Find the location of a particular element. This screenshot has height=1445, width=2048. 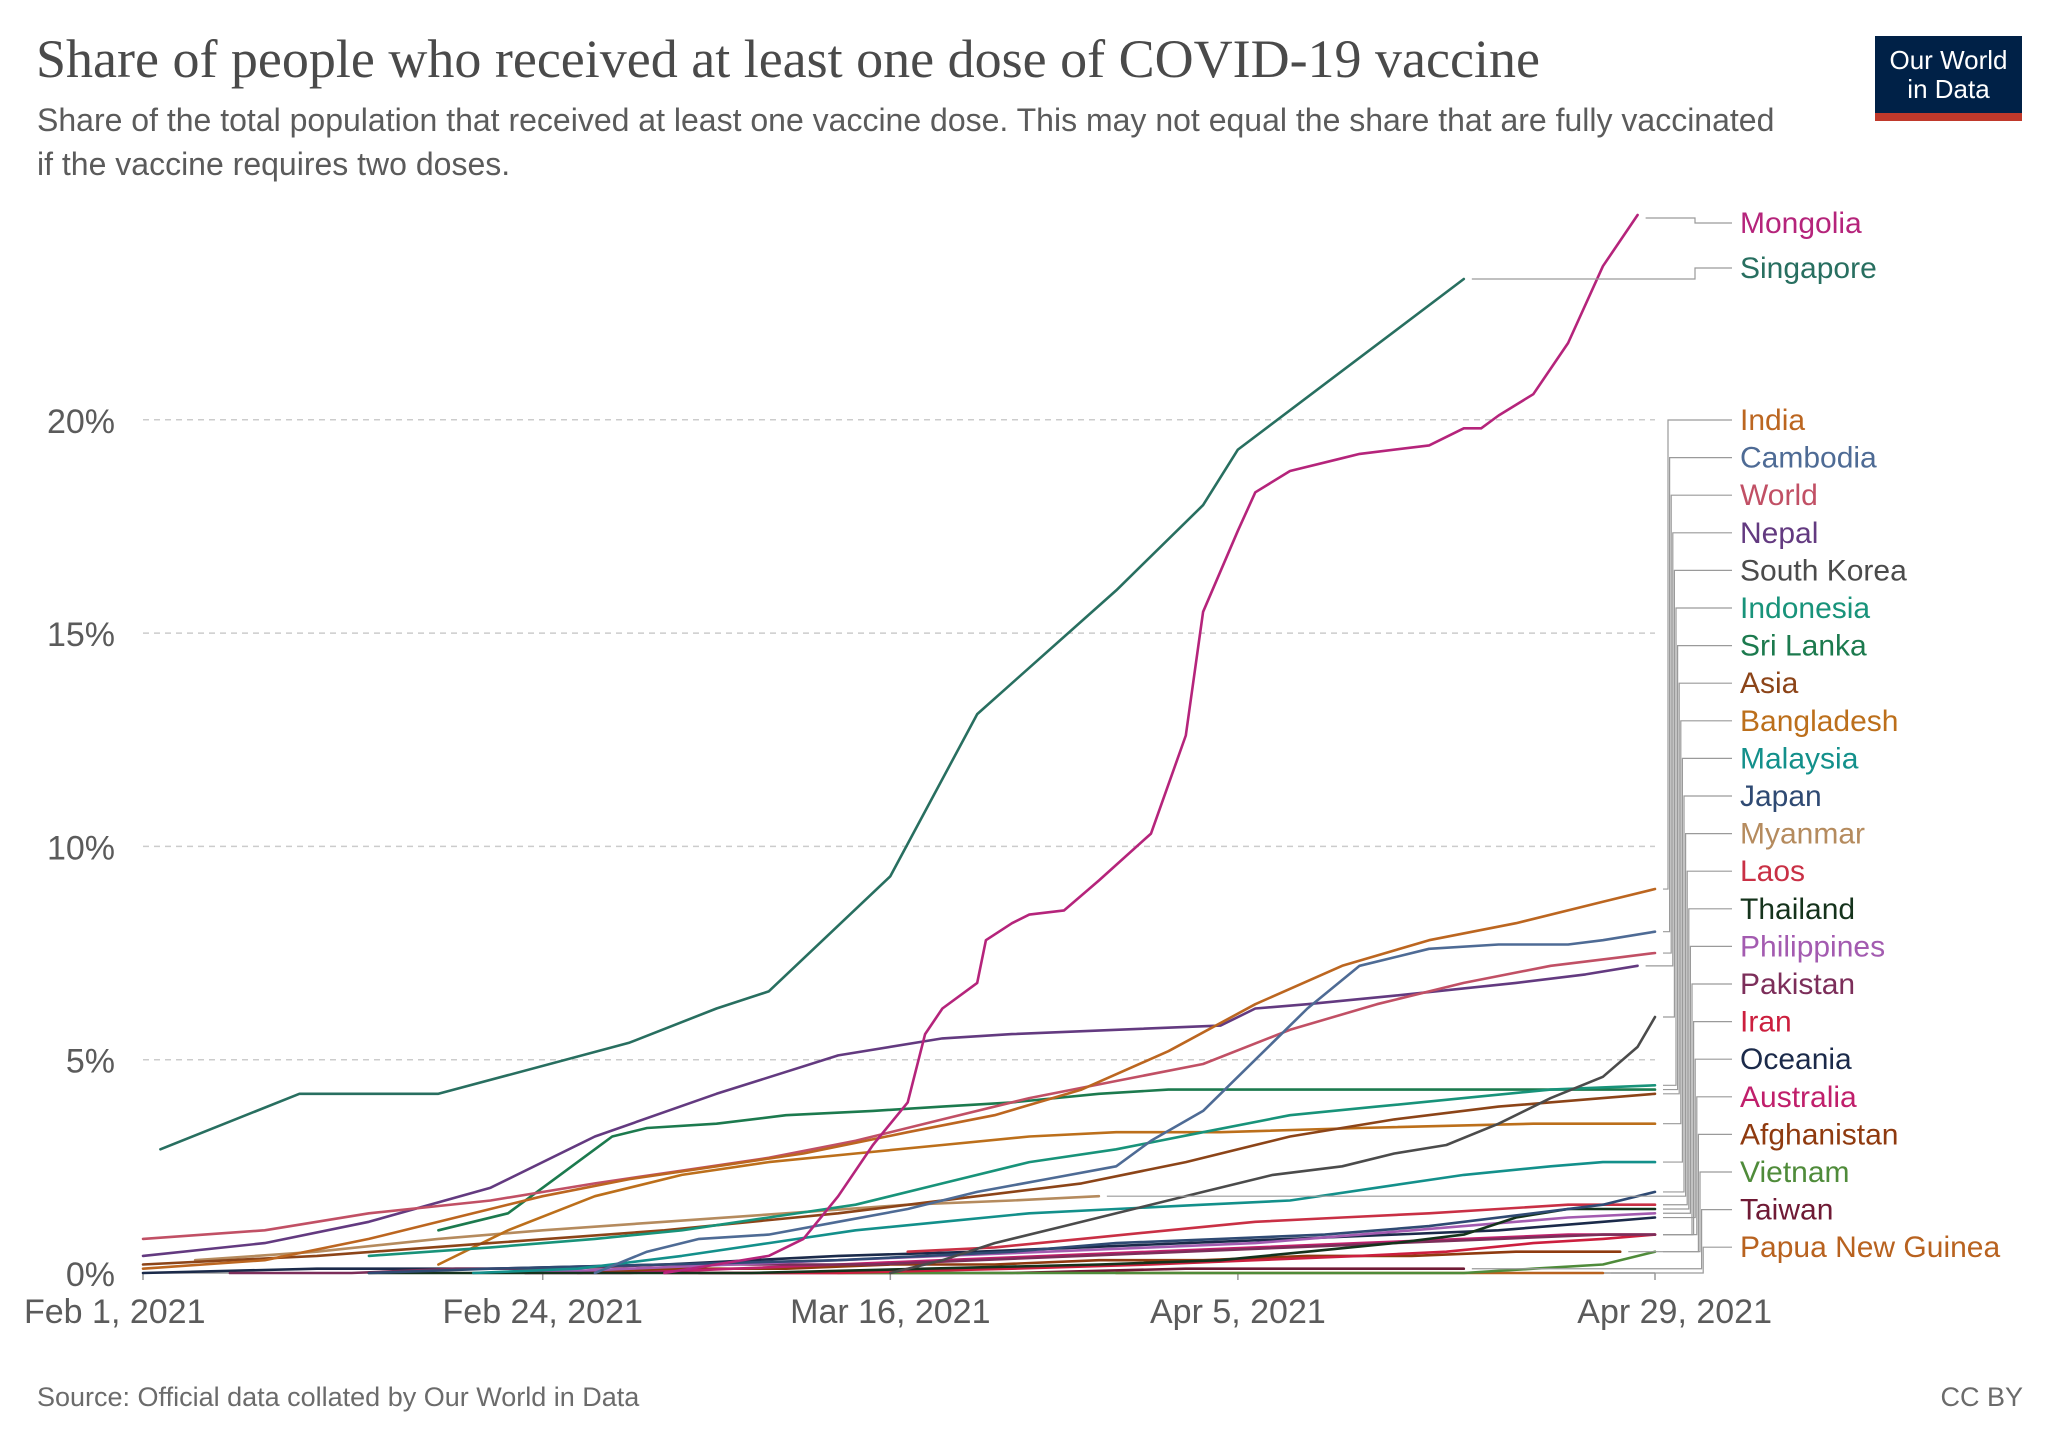

legend-connector-papua-new-guinea is located at coordinates (1671, 1260).